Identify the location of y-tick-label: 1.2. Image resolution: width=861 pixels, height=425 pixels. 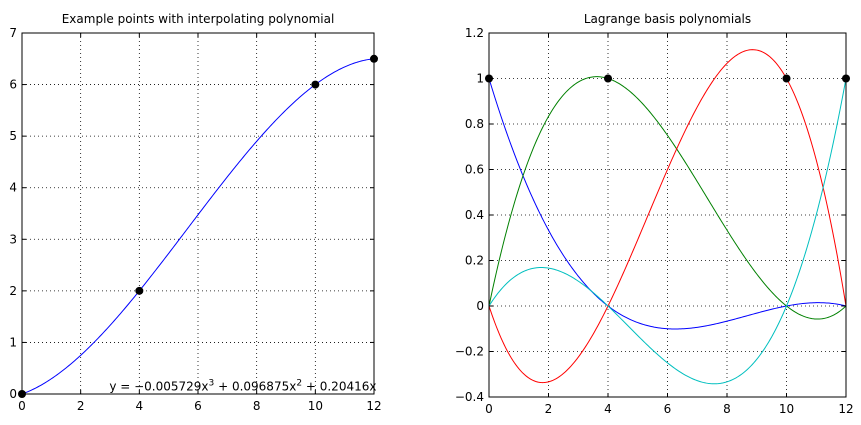
(474, 33).